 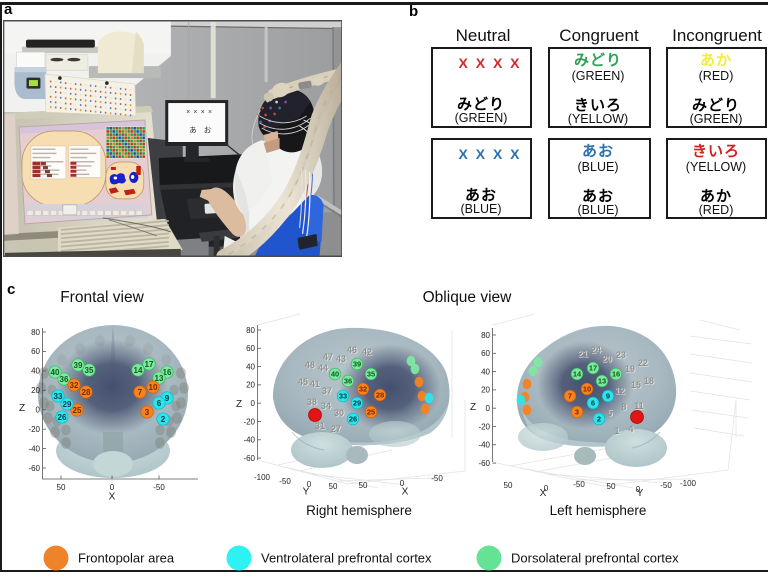 I want to click on svg-text: 43, so click(x=341, y=359).